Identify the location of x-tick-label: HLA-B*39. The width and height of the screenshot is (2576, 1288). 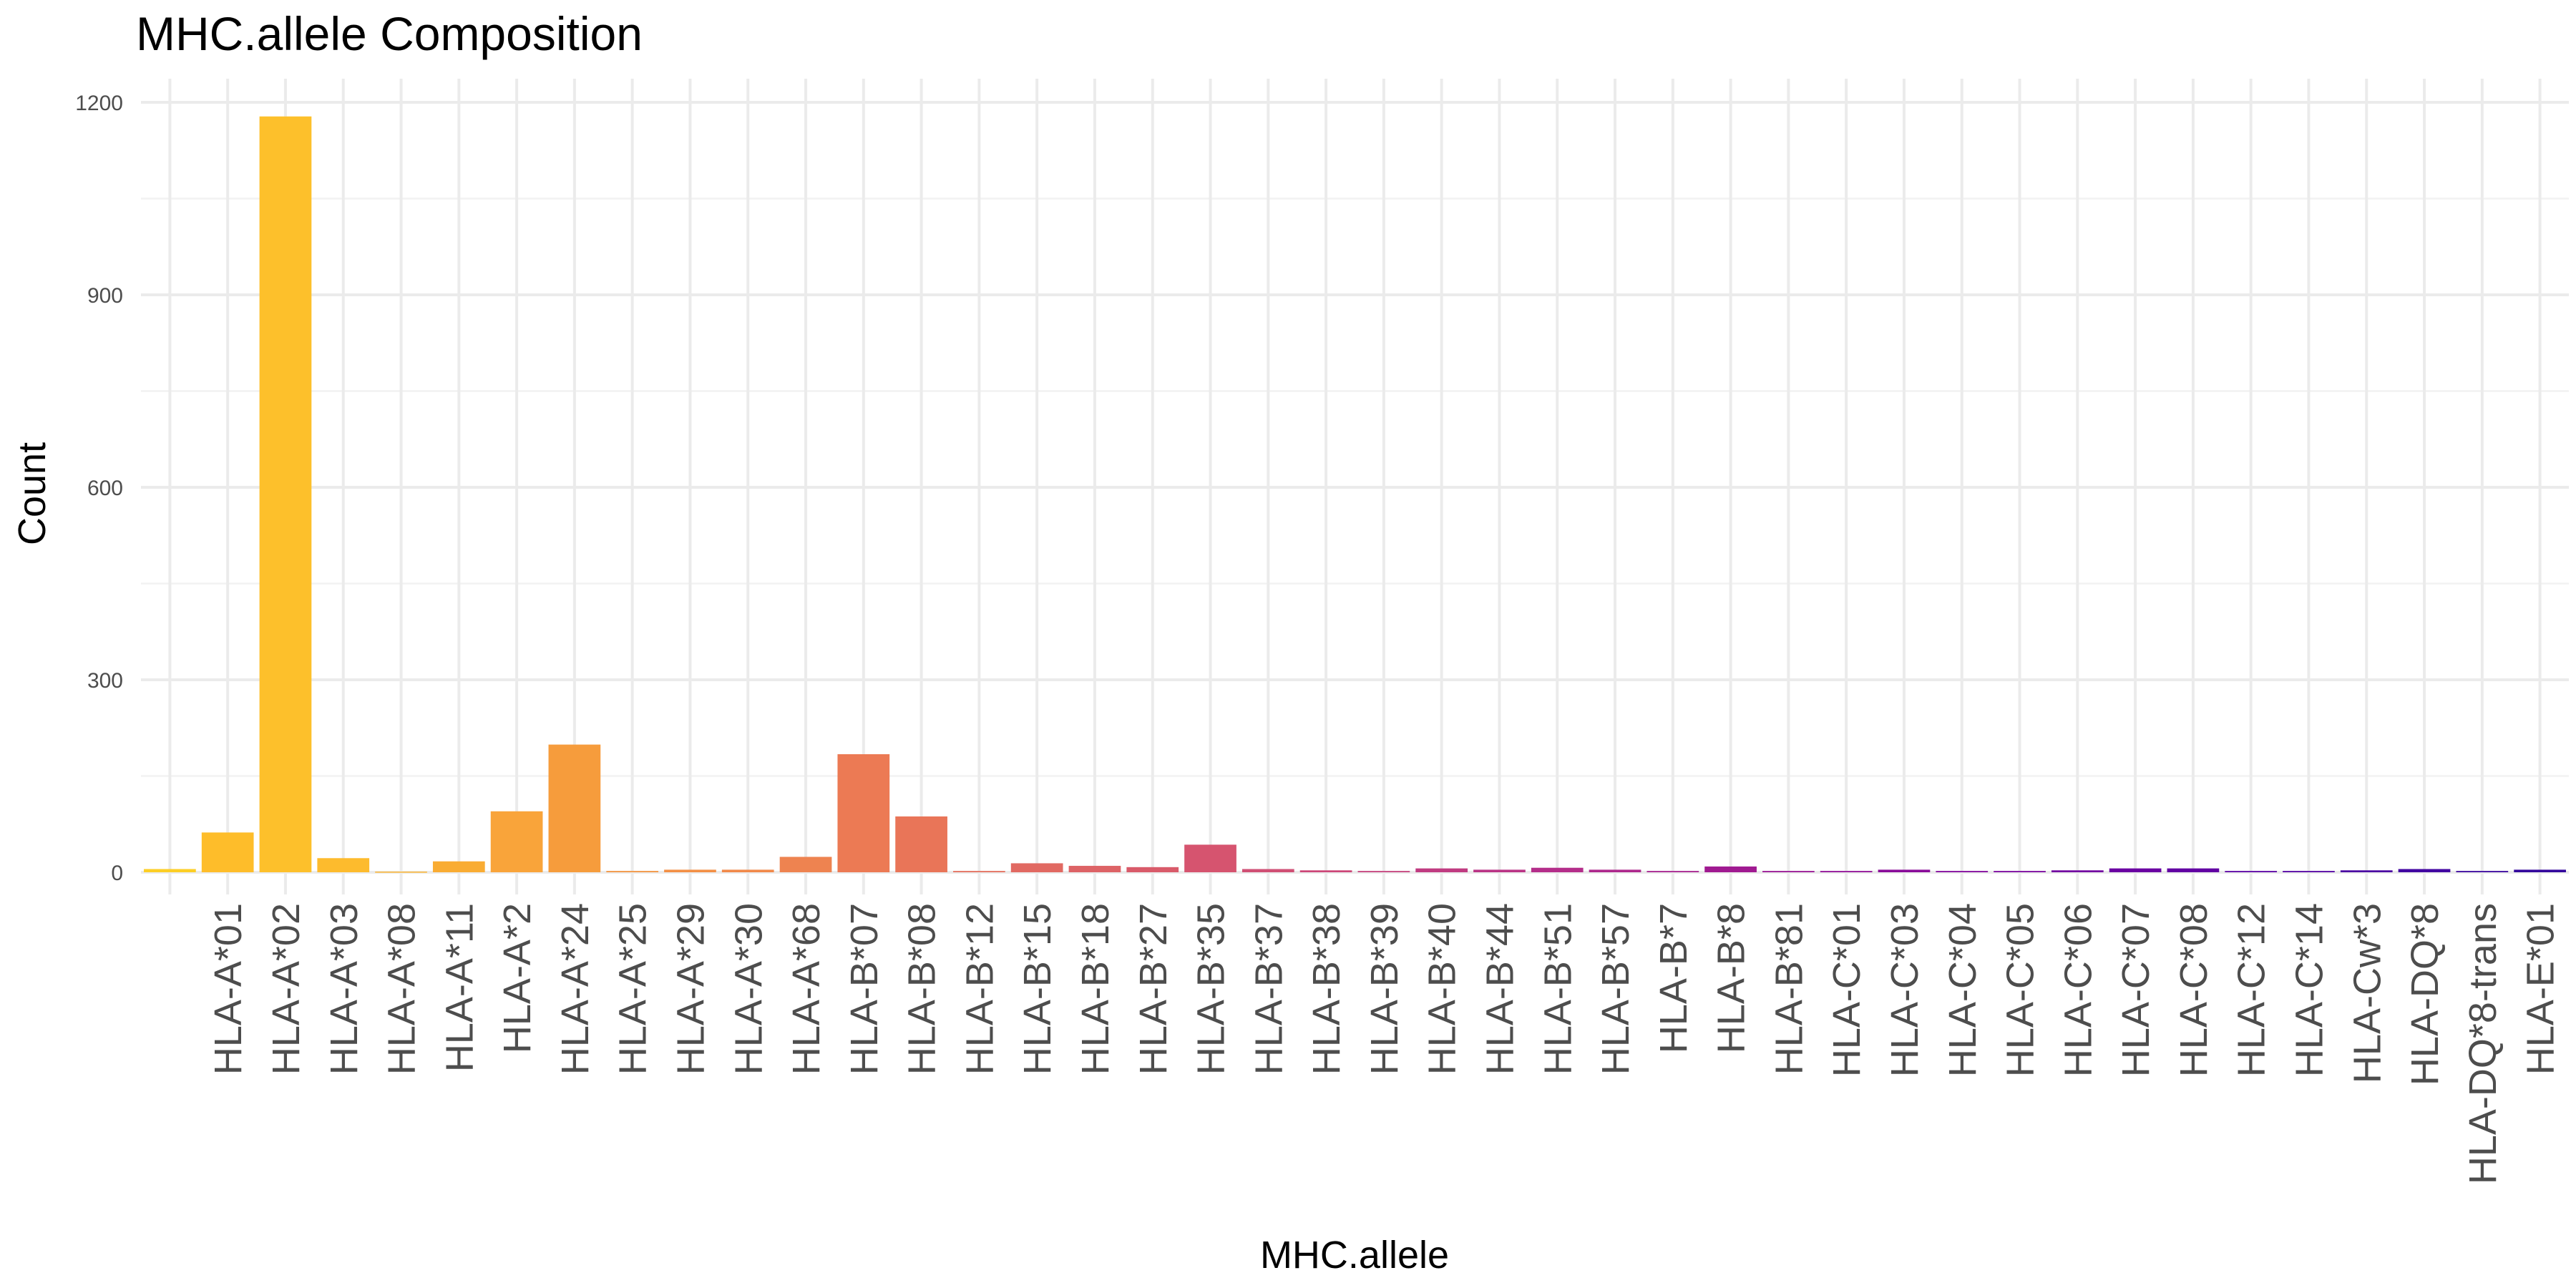
(1384, 989).